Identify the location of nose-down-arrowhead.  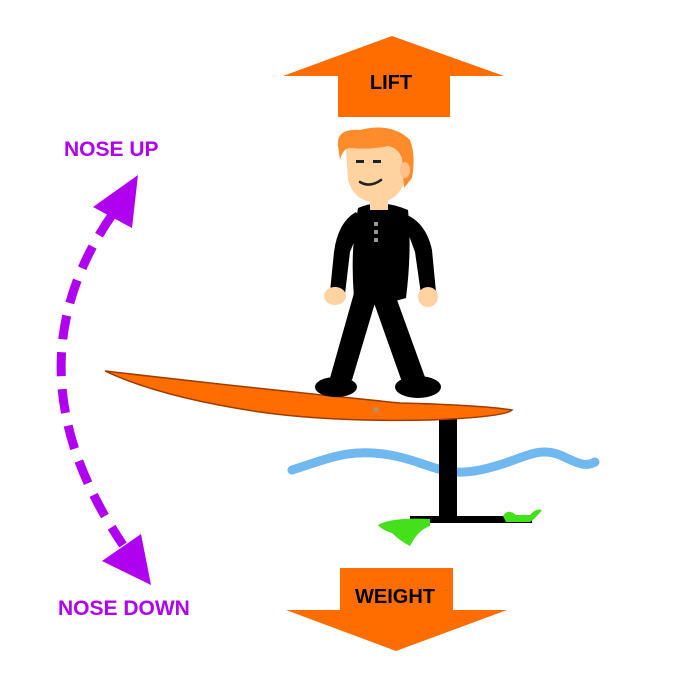
(126, 559).